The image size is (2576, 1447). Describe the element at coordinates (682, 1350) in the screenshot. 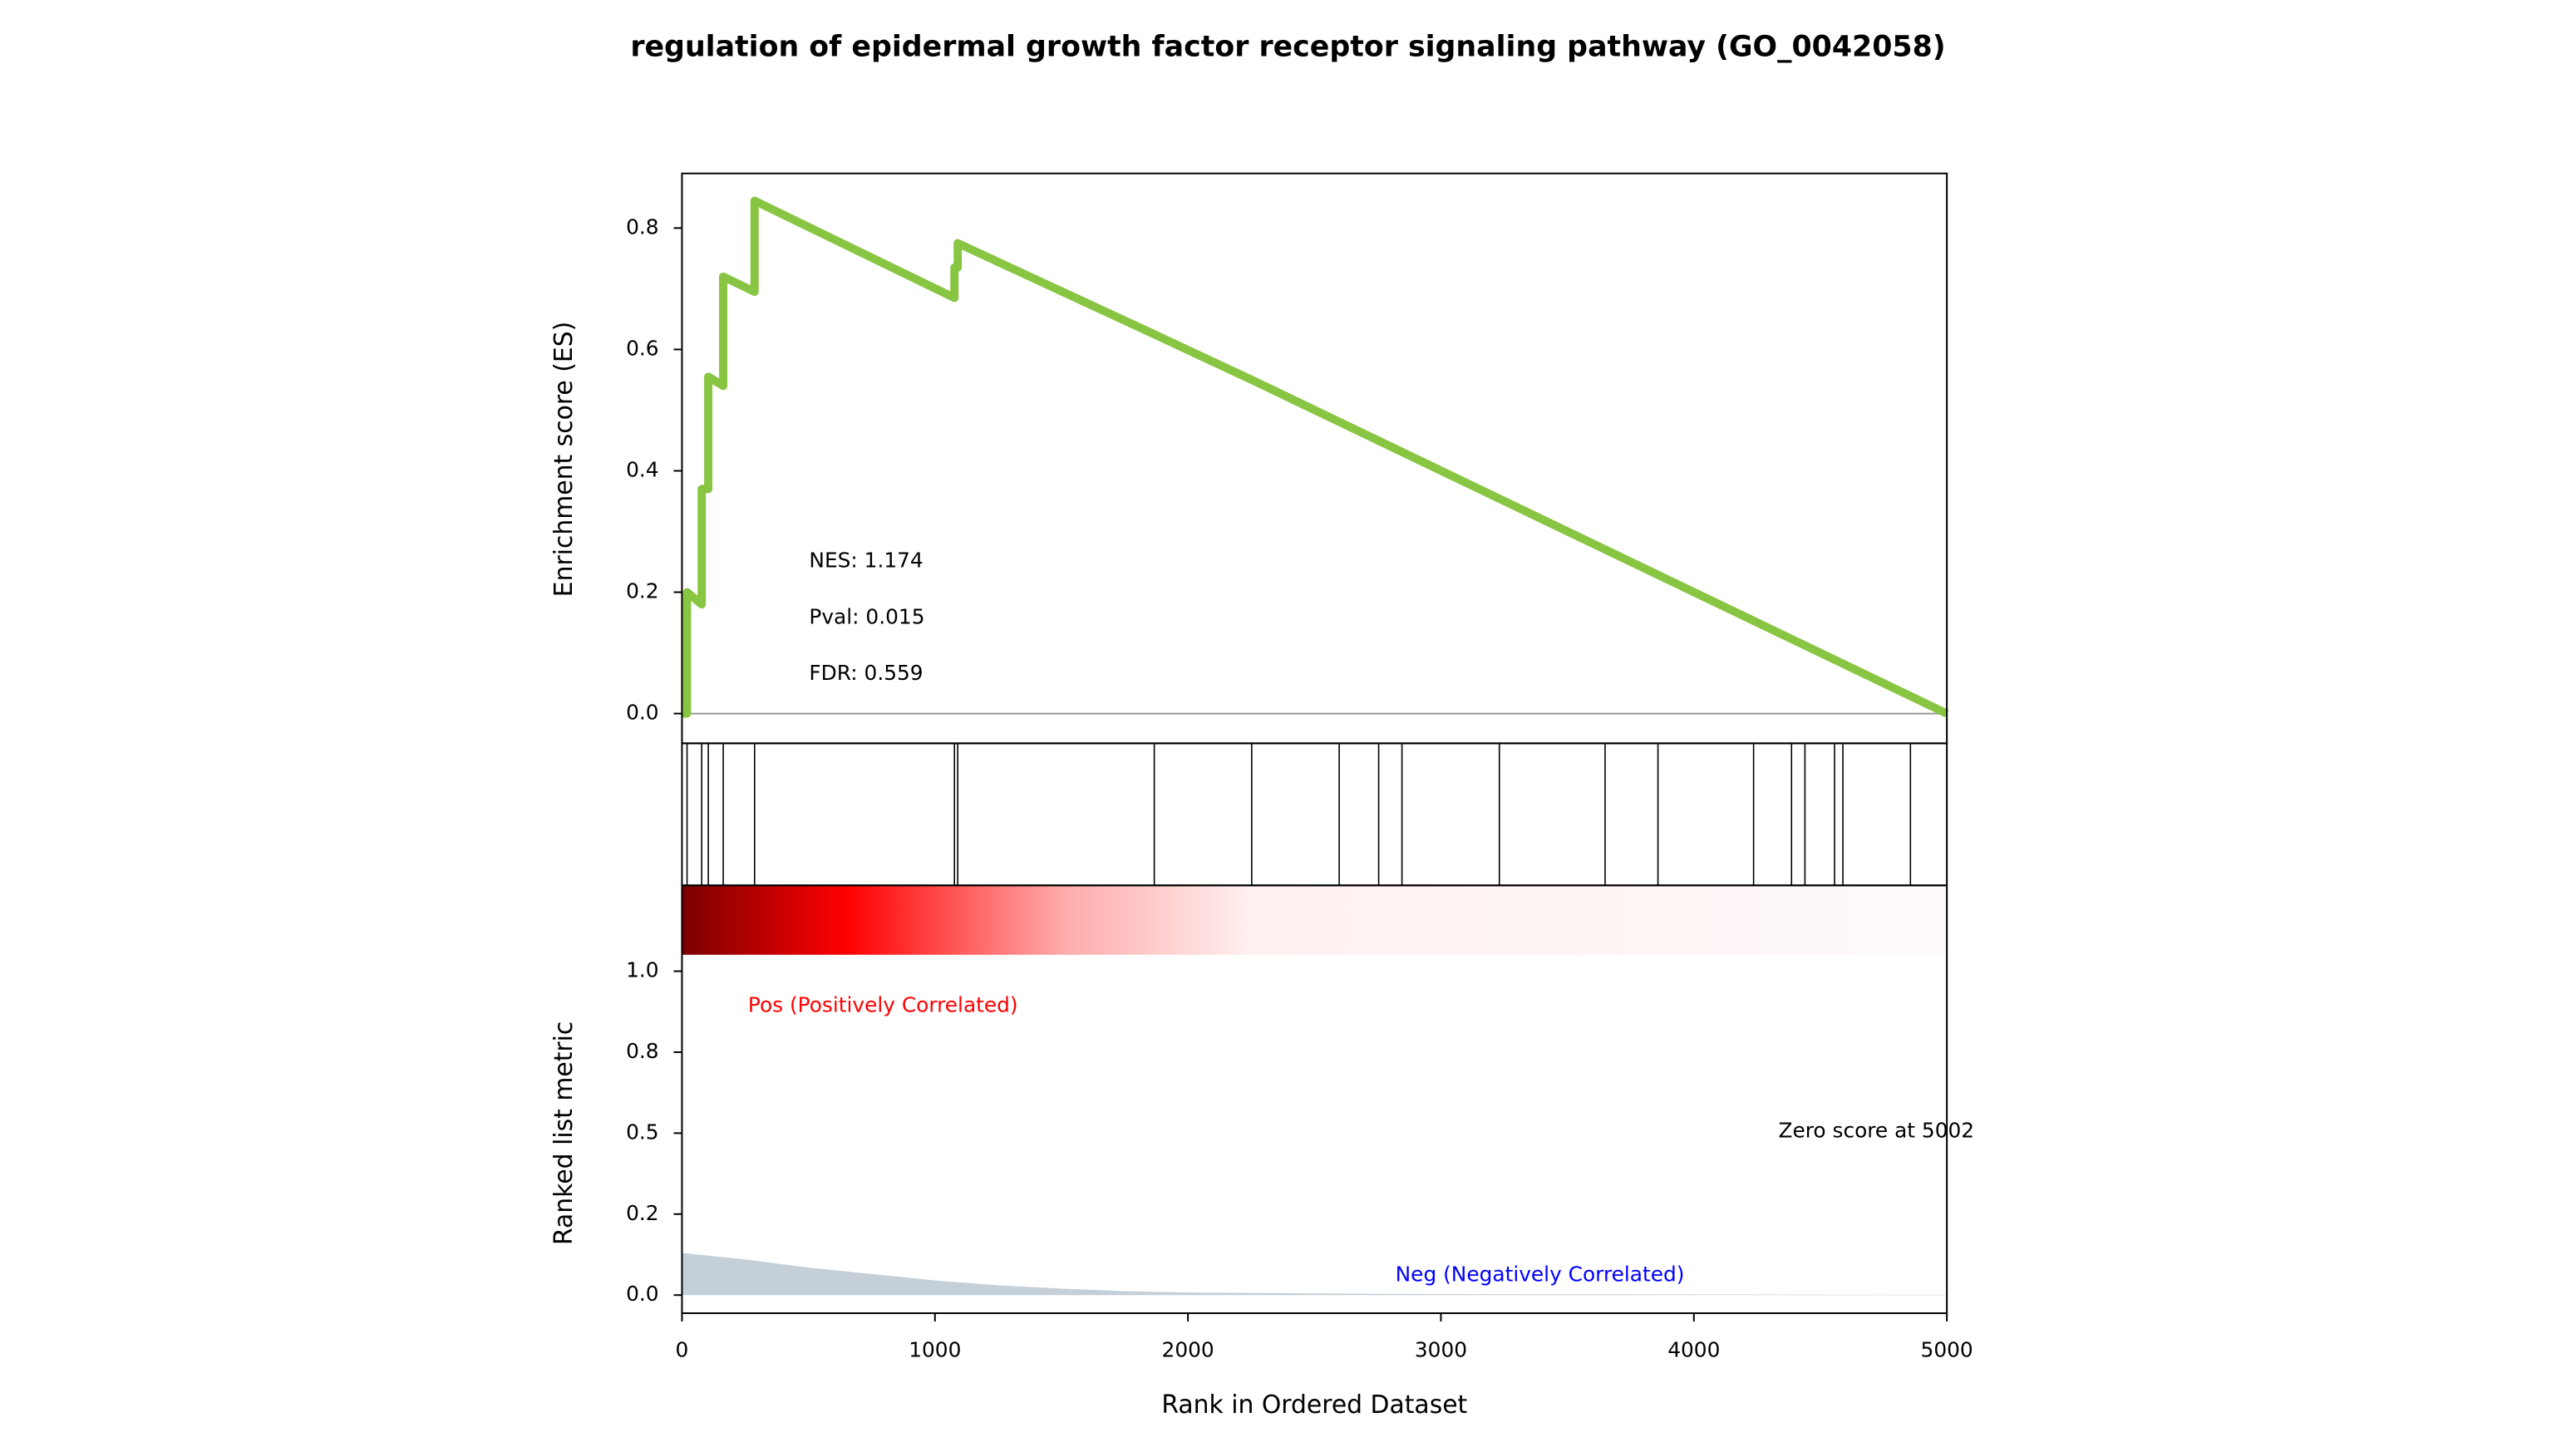

I see `x-tick-label: 0` at that location.